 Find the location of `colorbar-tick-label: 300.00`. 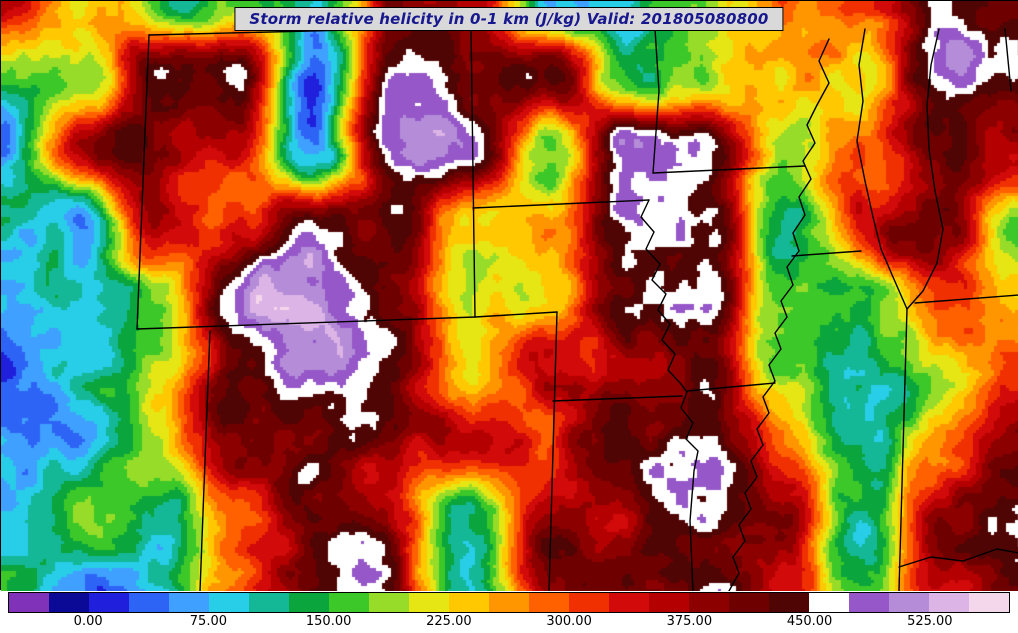

colorbar-tick-label: 300.00 is located at coordinates (569, 621).